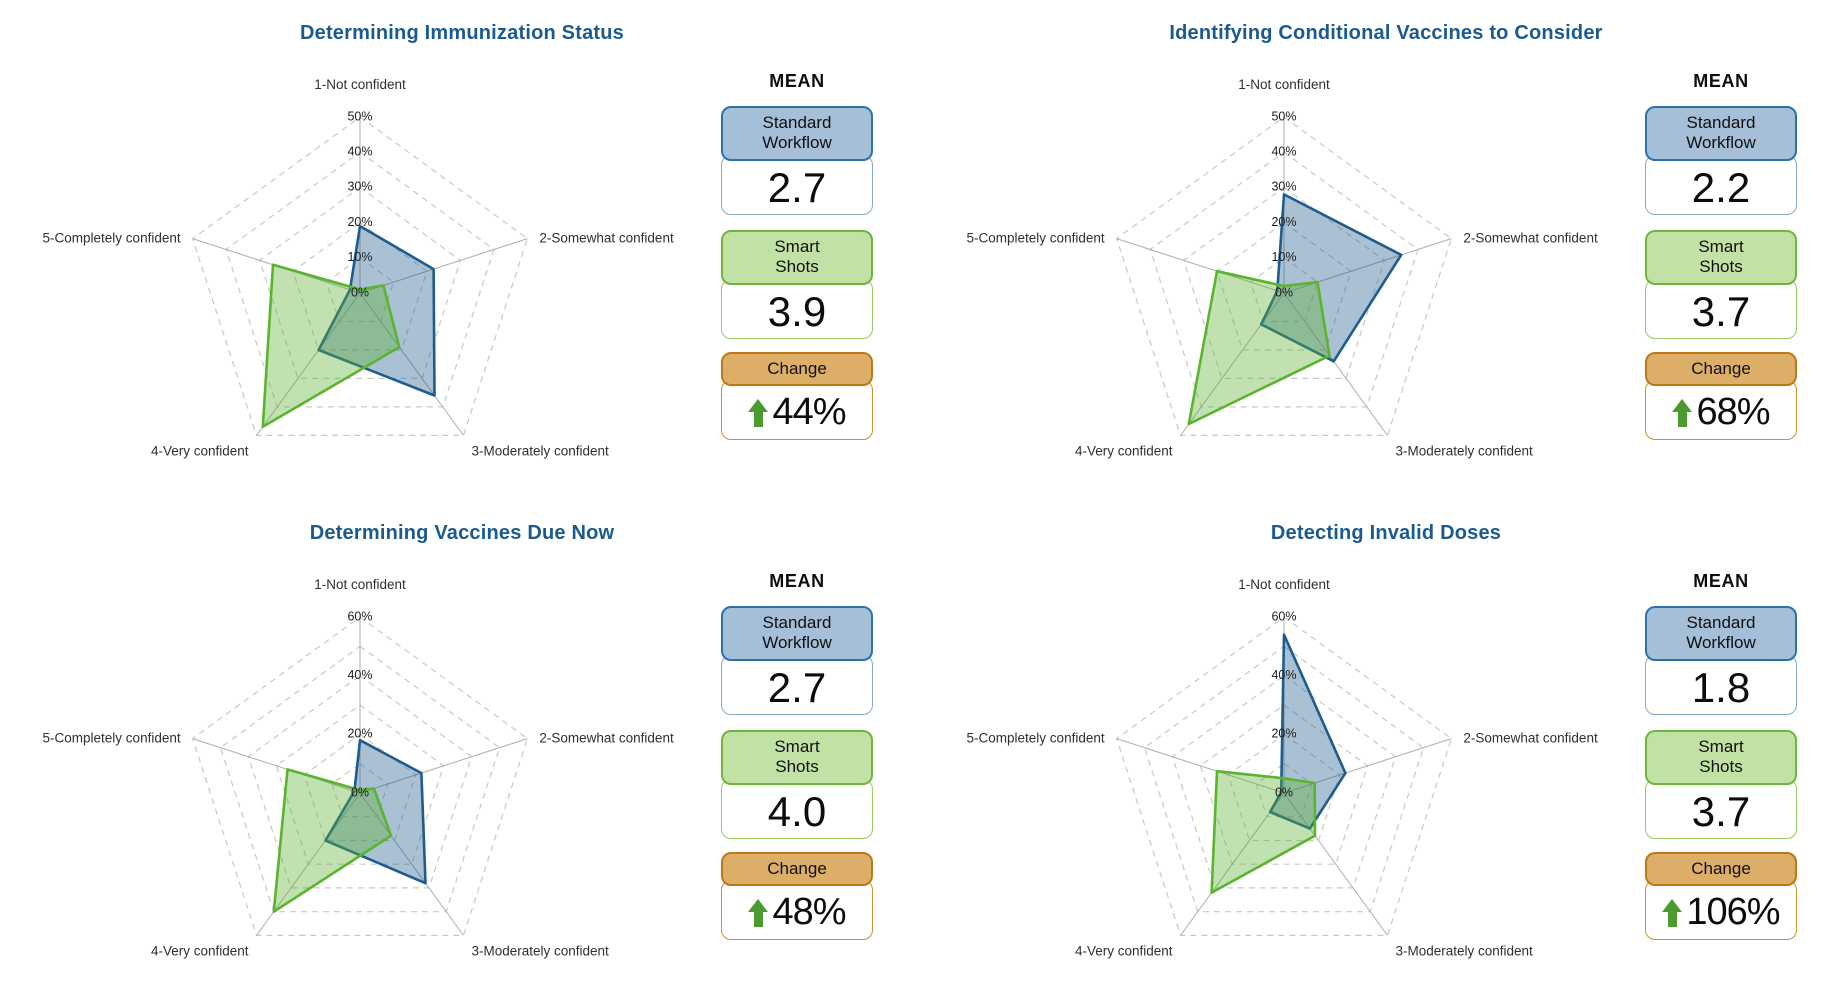  I want to click on change-card: Change 44%, so click(797, 395).